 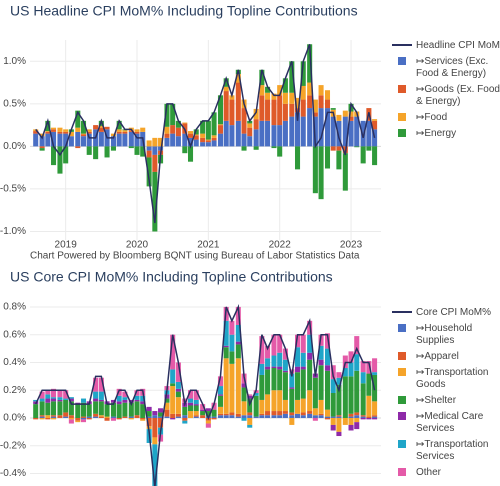 What do you see at coordinates (14, 362) in the screenshot?
I see `y-tick-label: 0.4%` at bounding box center [14, 362].